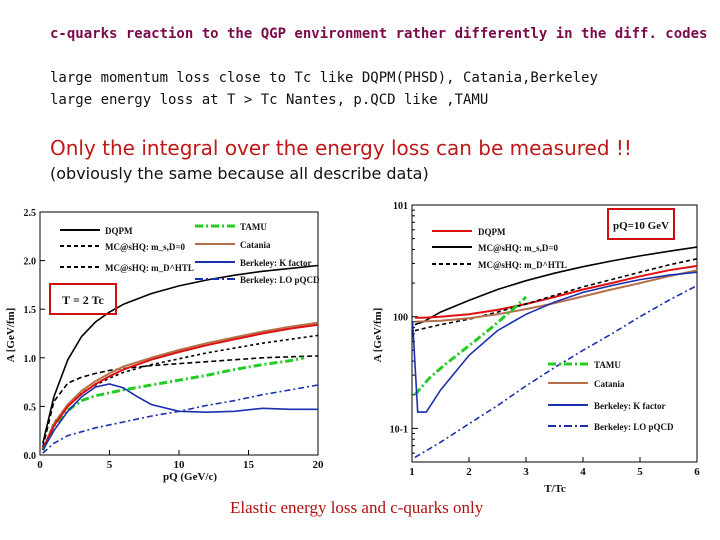 The image size is (720, 540). Describe the element at coordinates (697, 472) in the screenshot. I see `chart2-xtick-label: 6` at that location.